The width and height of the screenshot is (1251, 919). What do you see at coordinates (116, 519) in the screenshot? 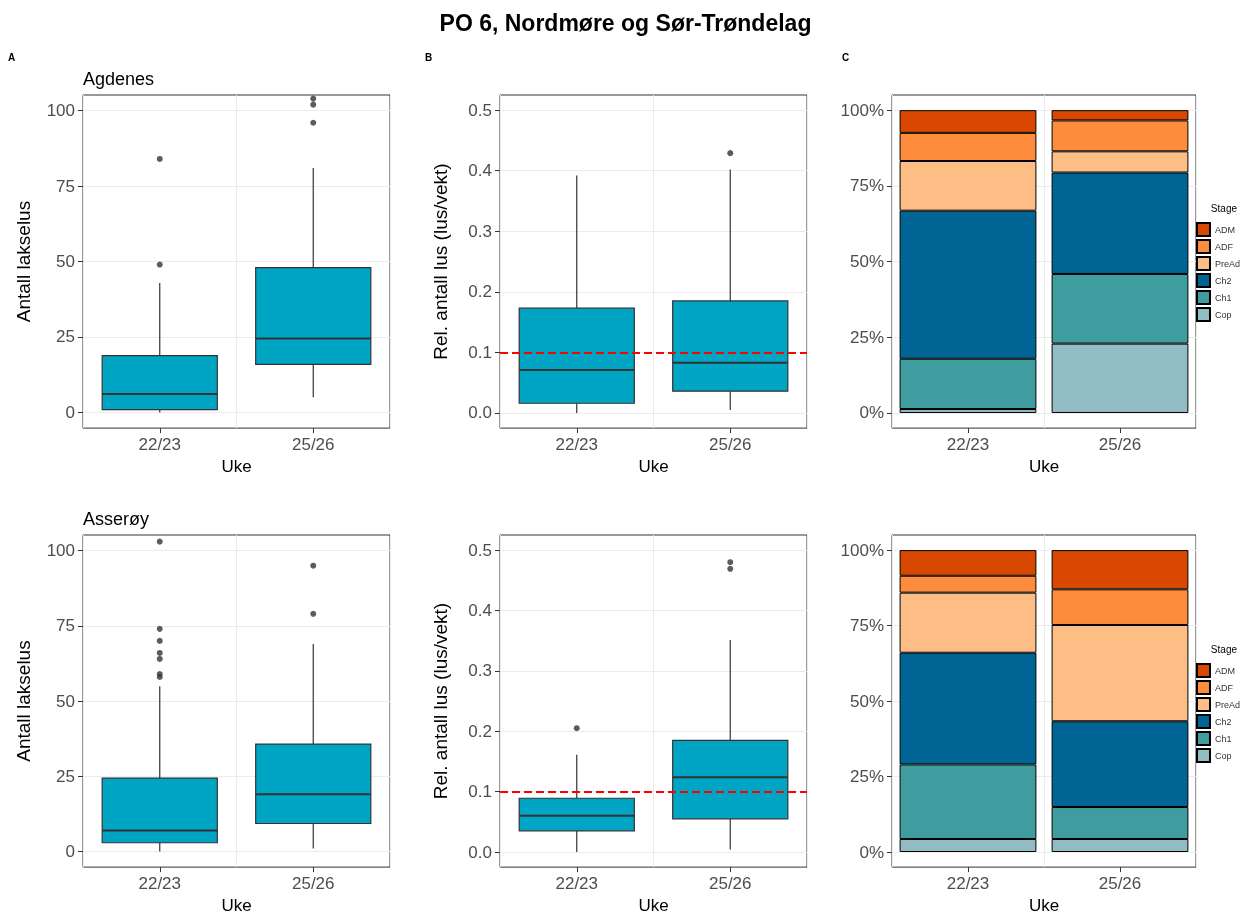
I see `chart-title: Asserøy` at bounding box center [116, 519].